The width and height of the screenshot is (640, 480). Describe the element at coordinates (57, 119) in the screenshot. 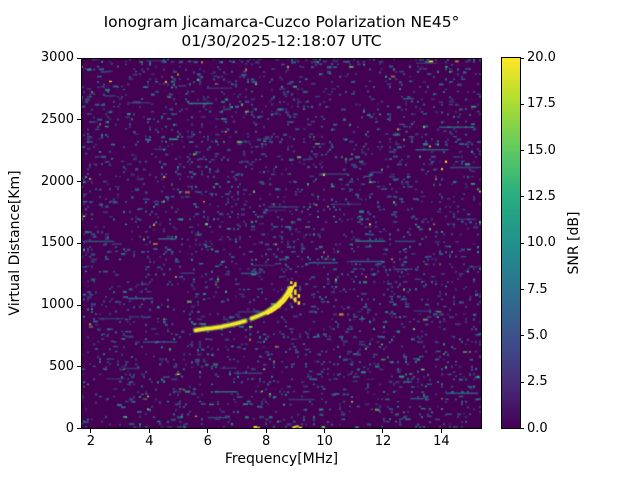

I see `y-tick-label: 2500` at that location.